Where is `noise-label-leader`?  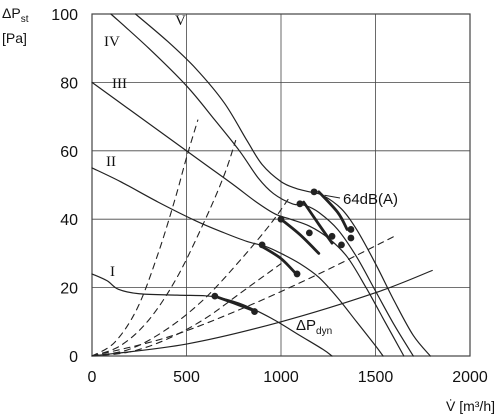 noise-label-leader is located at coordinates (332, 196).